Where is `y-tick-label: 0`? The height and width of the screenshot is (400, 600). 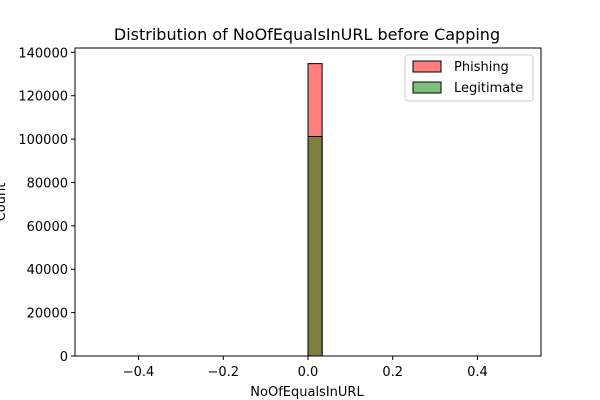
y-tick-label: 0 is located at coordinates (64, 357).